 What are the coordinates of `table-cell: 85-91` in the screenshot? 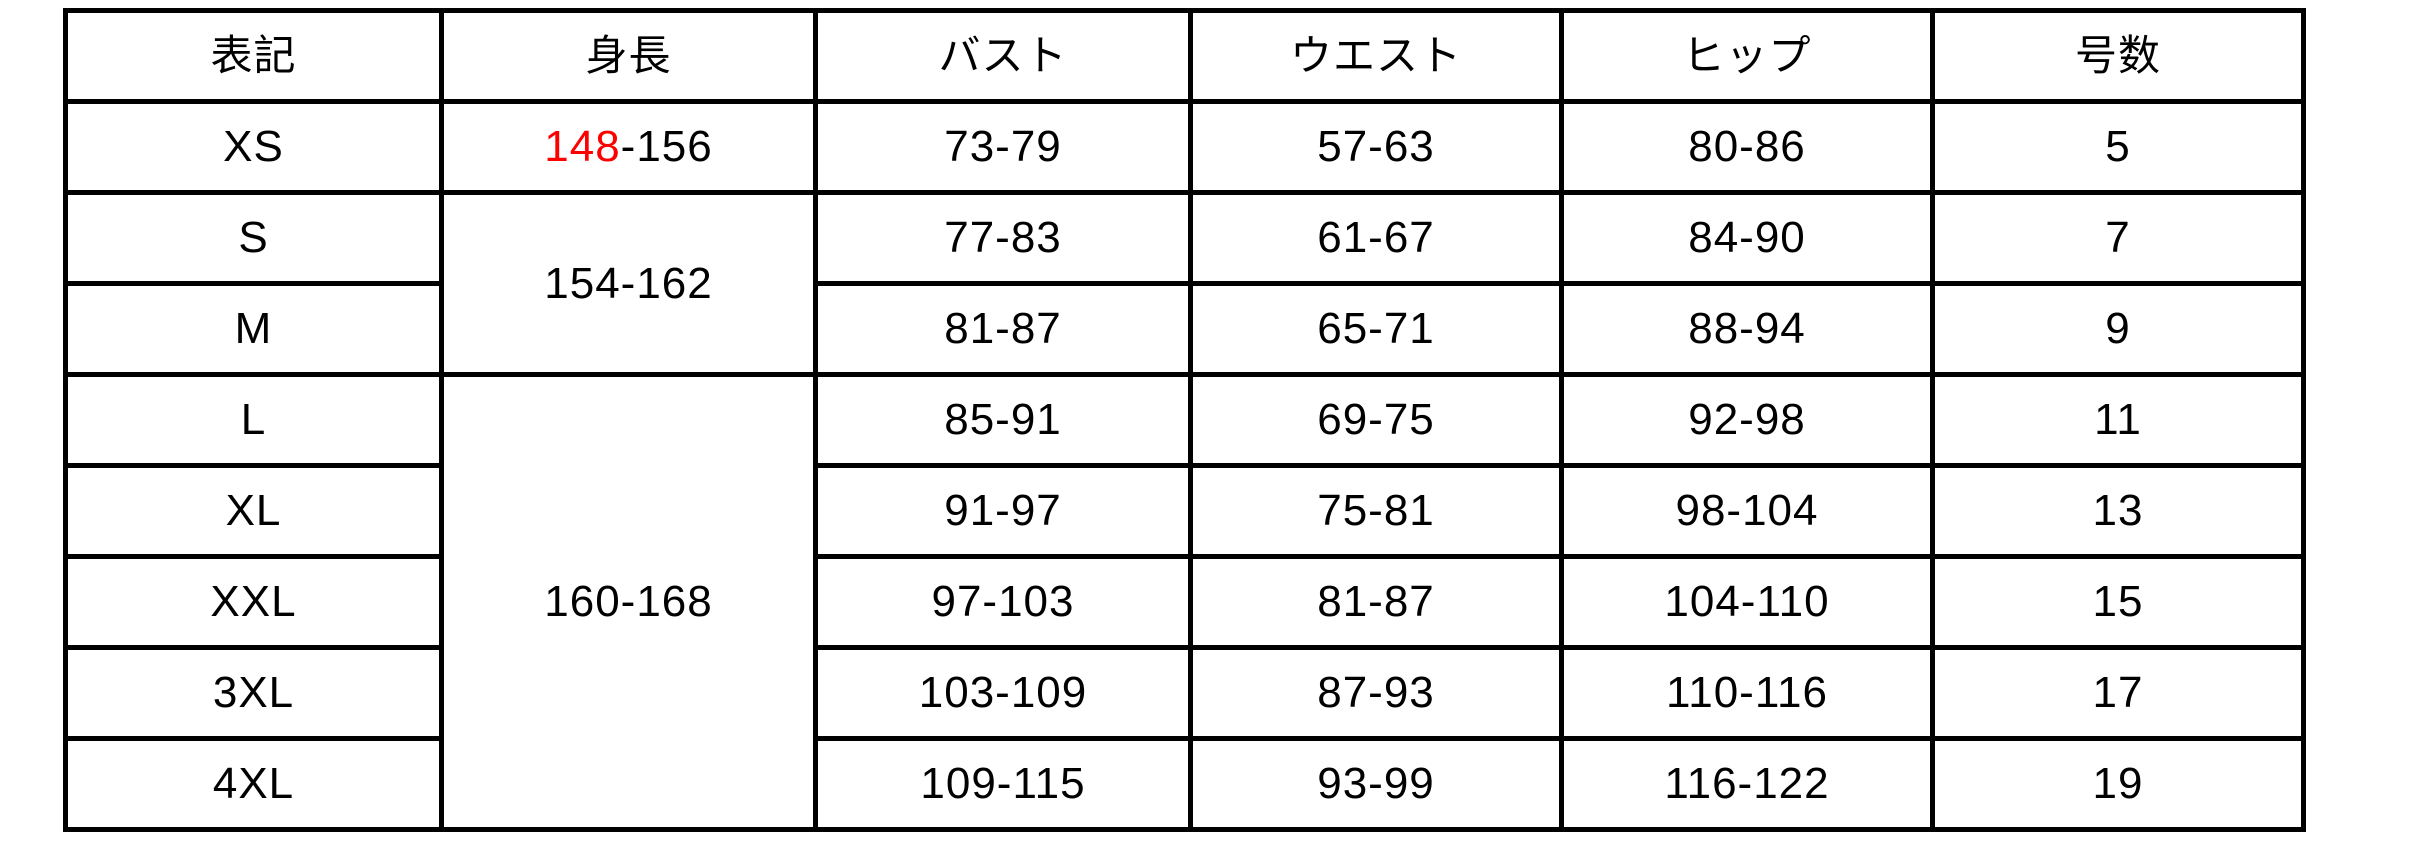 It's located at (1003, 420).